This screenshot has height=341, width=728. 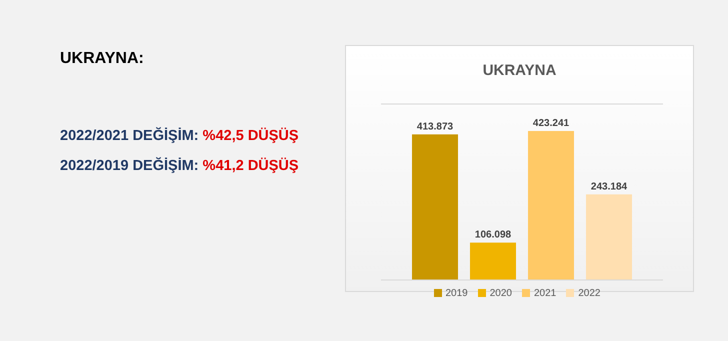 I want to click on legend-label: 2021, so click(x=545, y=293).